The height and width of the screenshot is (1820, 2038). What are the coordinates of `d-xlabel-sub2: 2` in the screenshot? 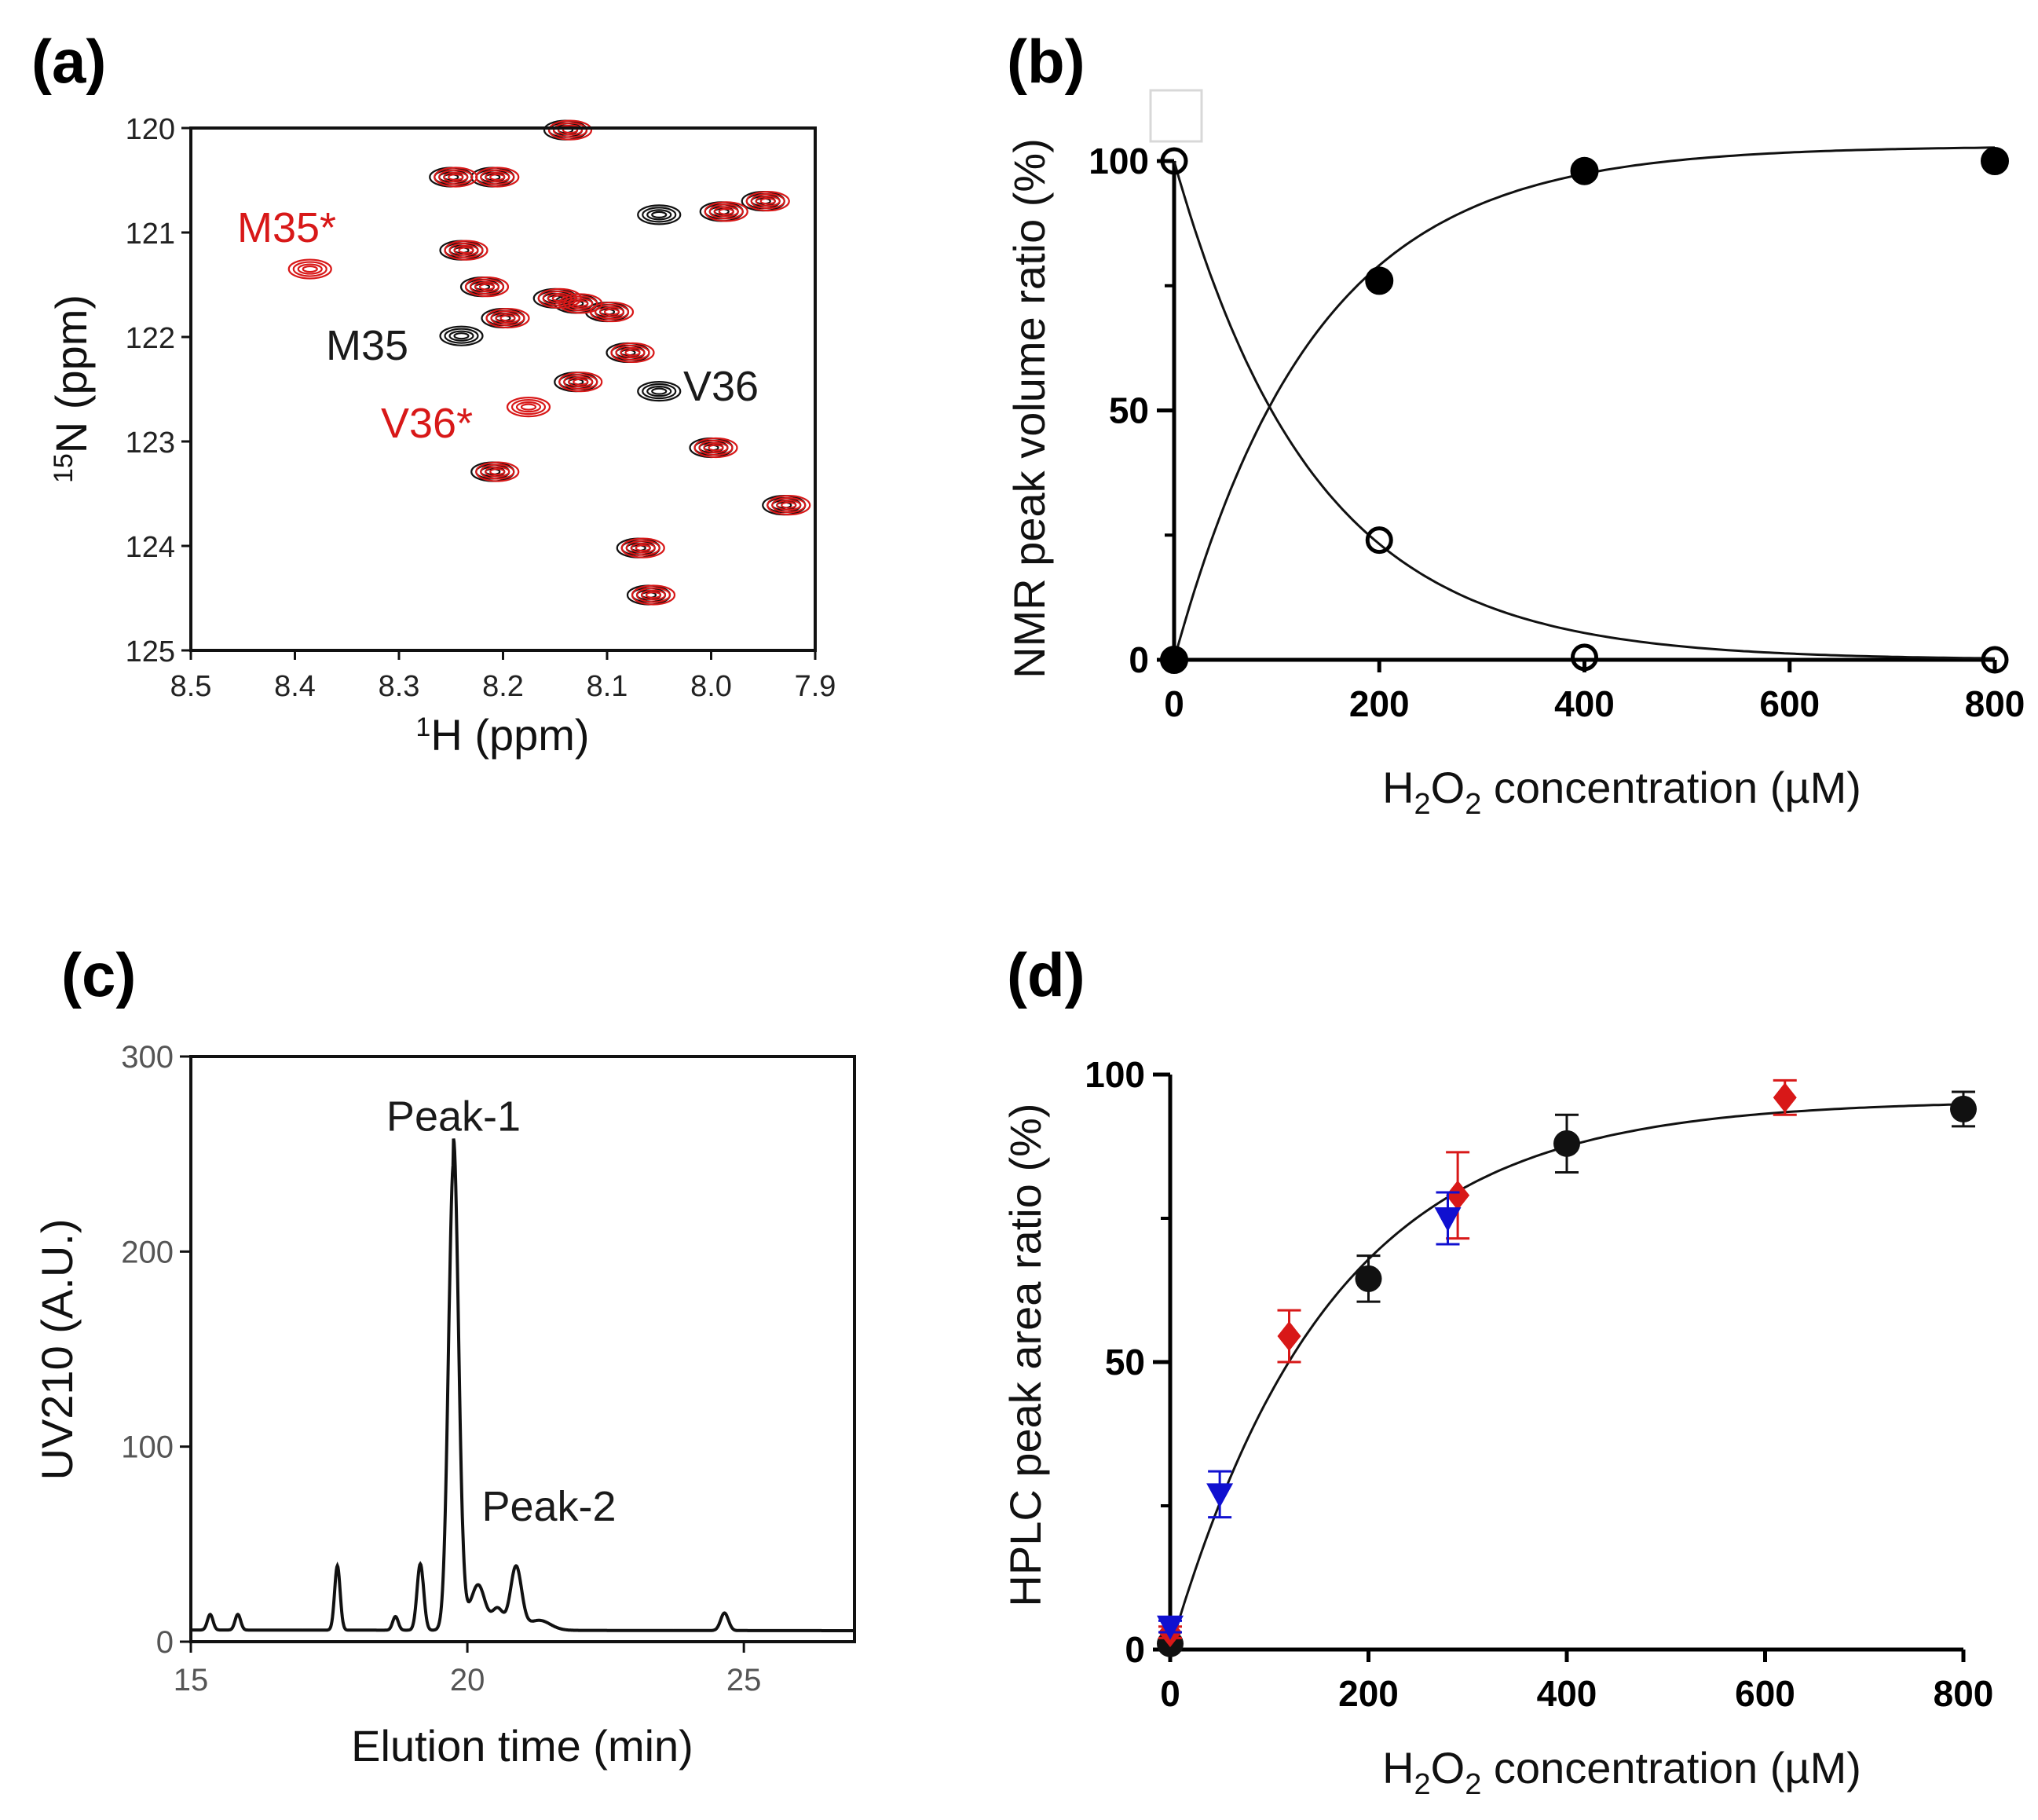 It's located at (1422, 1784).